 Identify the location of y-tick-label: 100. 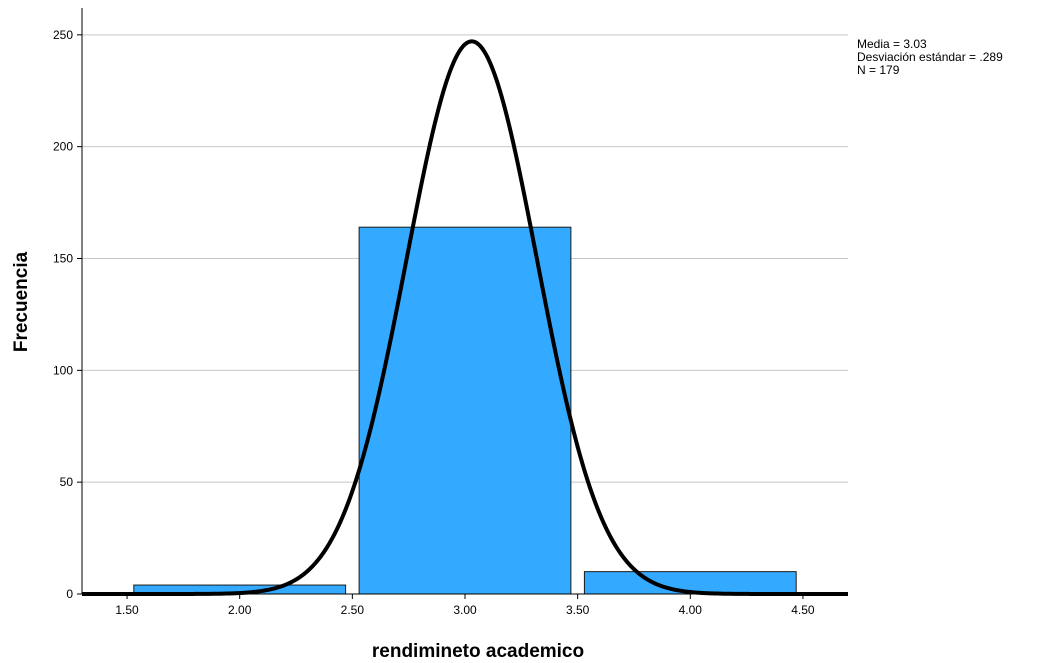
(63, 370).